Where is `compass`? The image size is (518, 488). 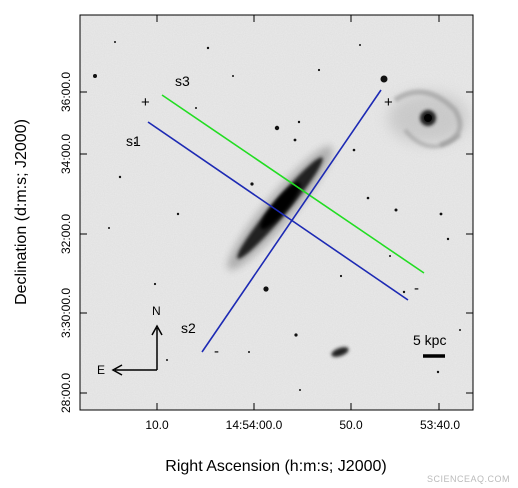
compass is located at coordinates (137, 350).